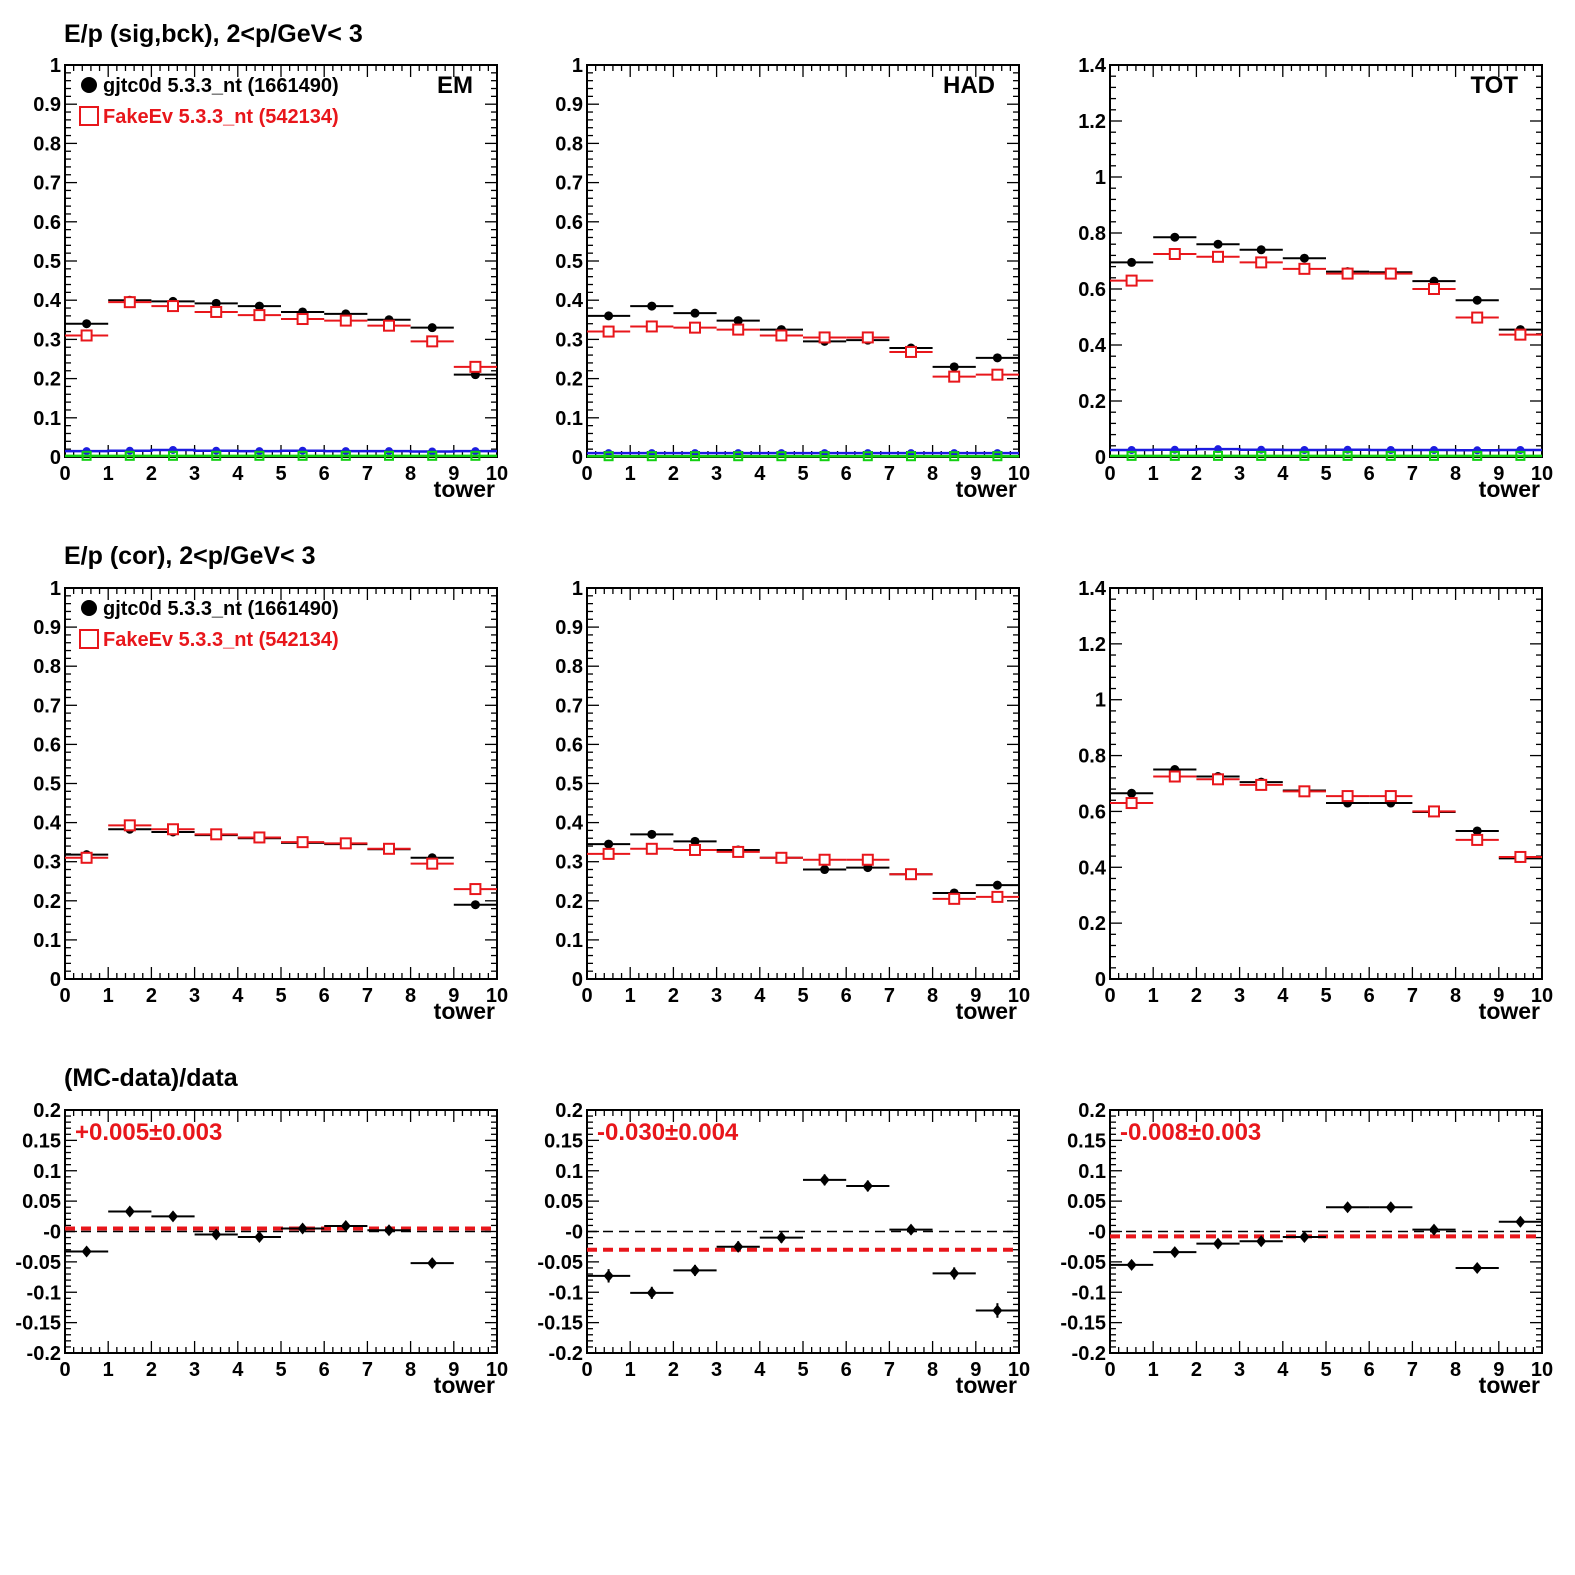 Image resolution: width=1575 pixels, height=1575 pixels. I want to click on legend-data-marker, so click(89, 608).